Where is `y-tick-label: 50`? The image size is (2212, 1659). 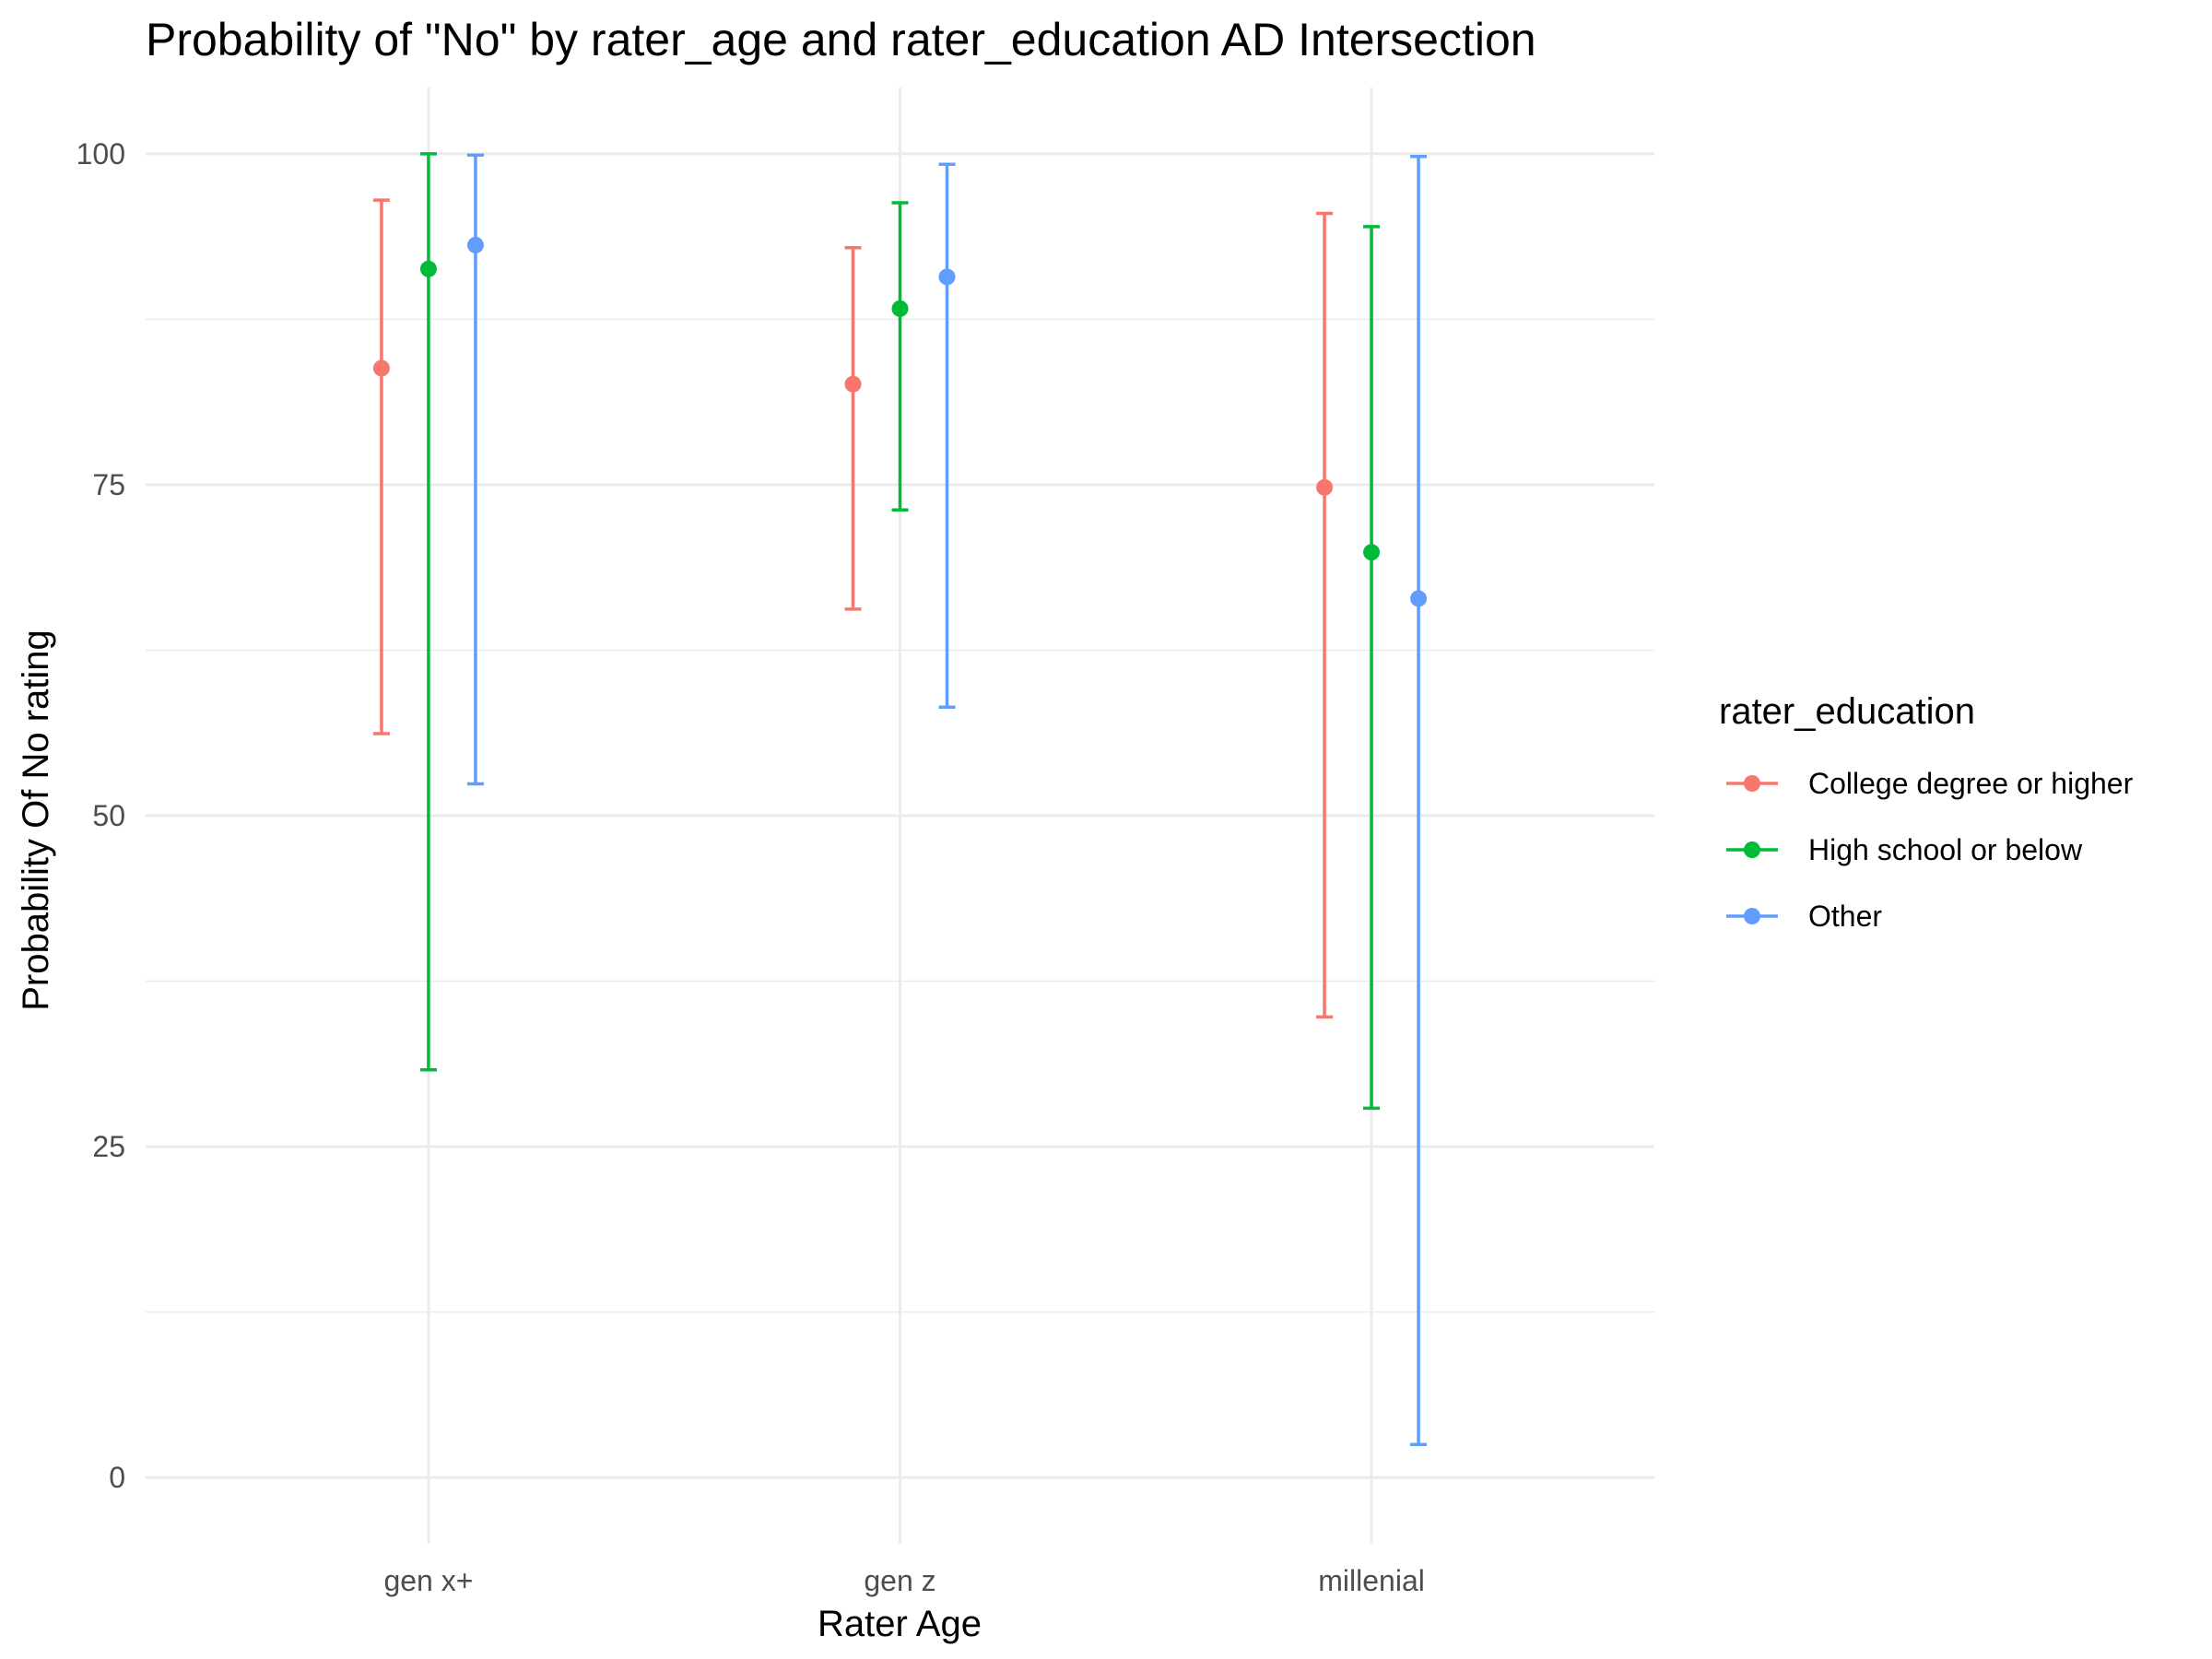 y-tick-label: 50 is located at coordinates (108, 815).